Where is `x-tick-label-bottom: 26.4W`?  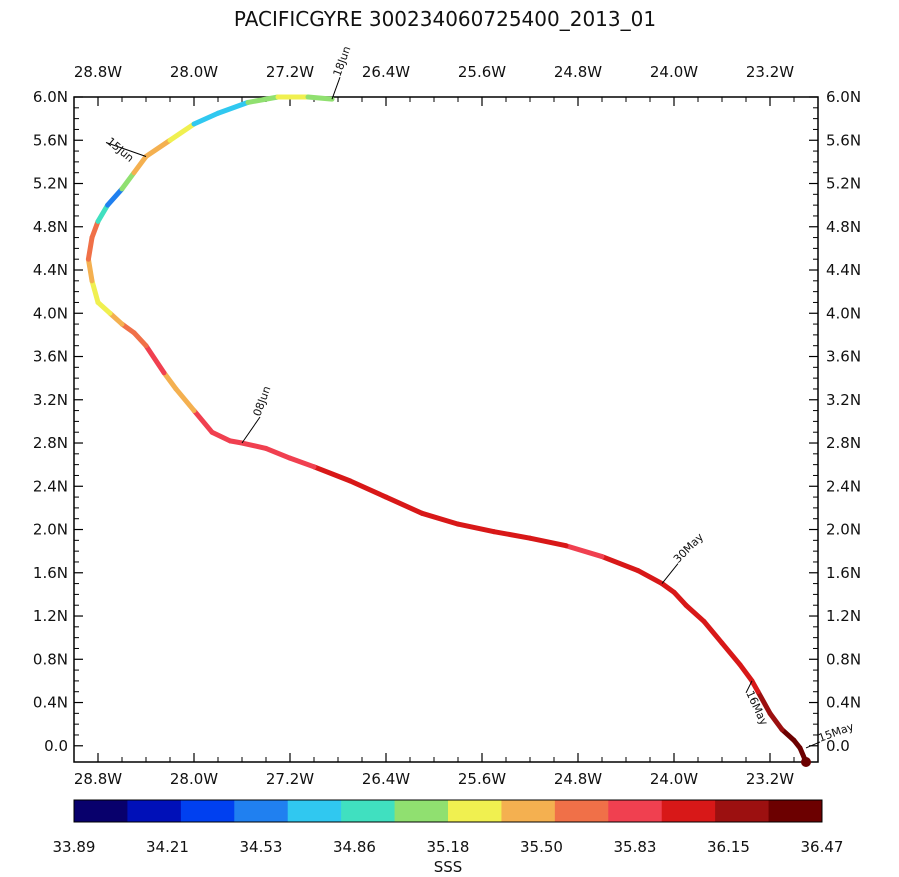 x-tick-label-bottom: 26.4W is located at coordinates (386, 779).